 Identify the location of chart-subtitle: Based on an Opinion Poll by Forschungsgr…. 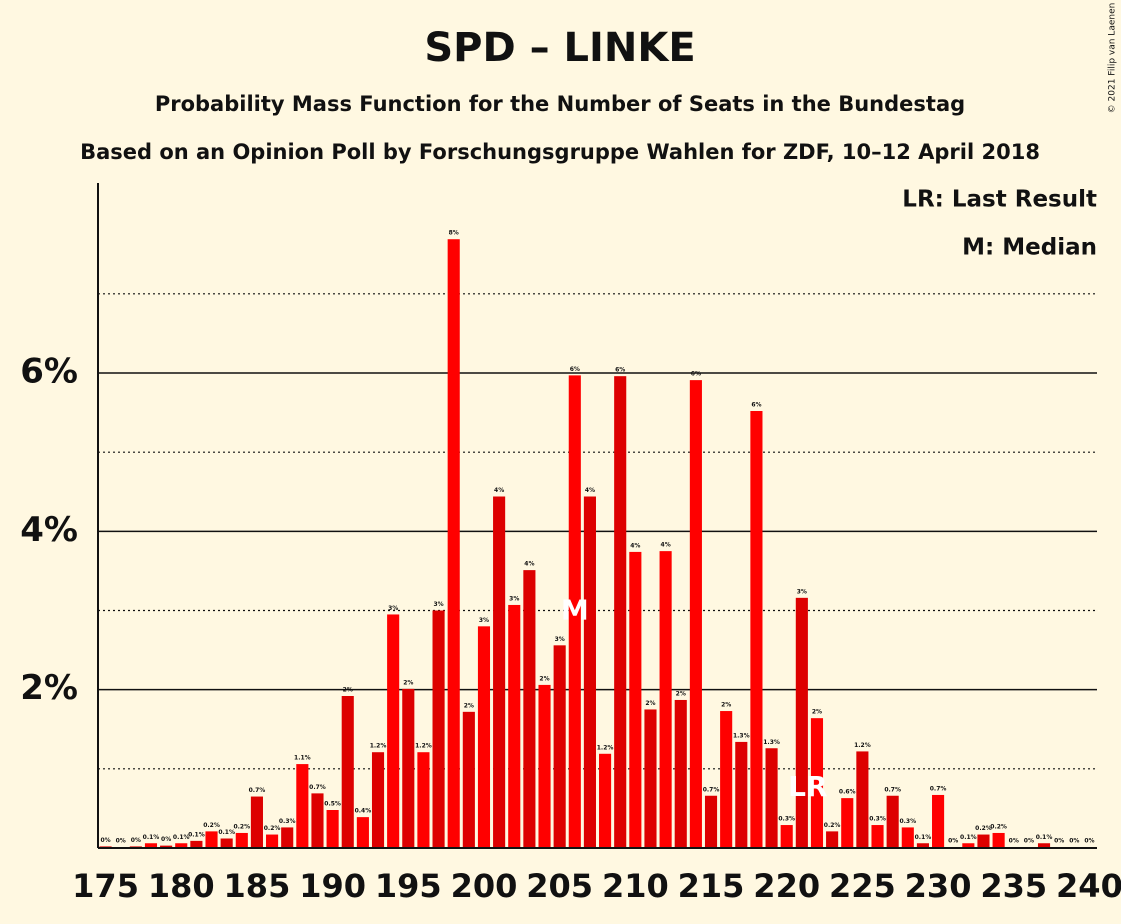
(560, 152).